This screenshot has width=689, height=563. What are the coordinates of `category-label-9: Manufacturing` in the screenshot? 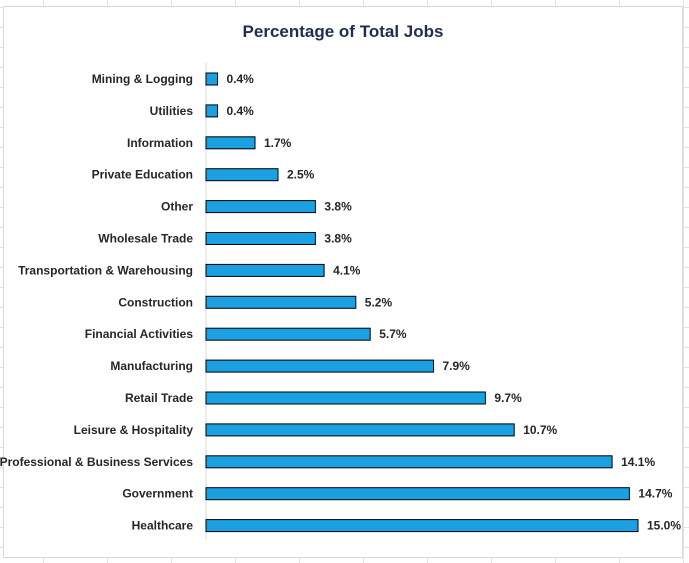 It's located at (151, 366).